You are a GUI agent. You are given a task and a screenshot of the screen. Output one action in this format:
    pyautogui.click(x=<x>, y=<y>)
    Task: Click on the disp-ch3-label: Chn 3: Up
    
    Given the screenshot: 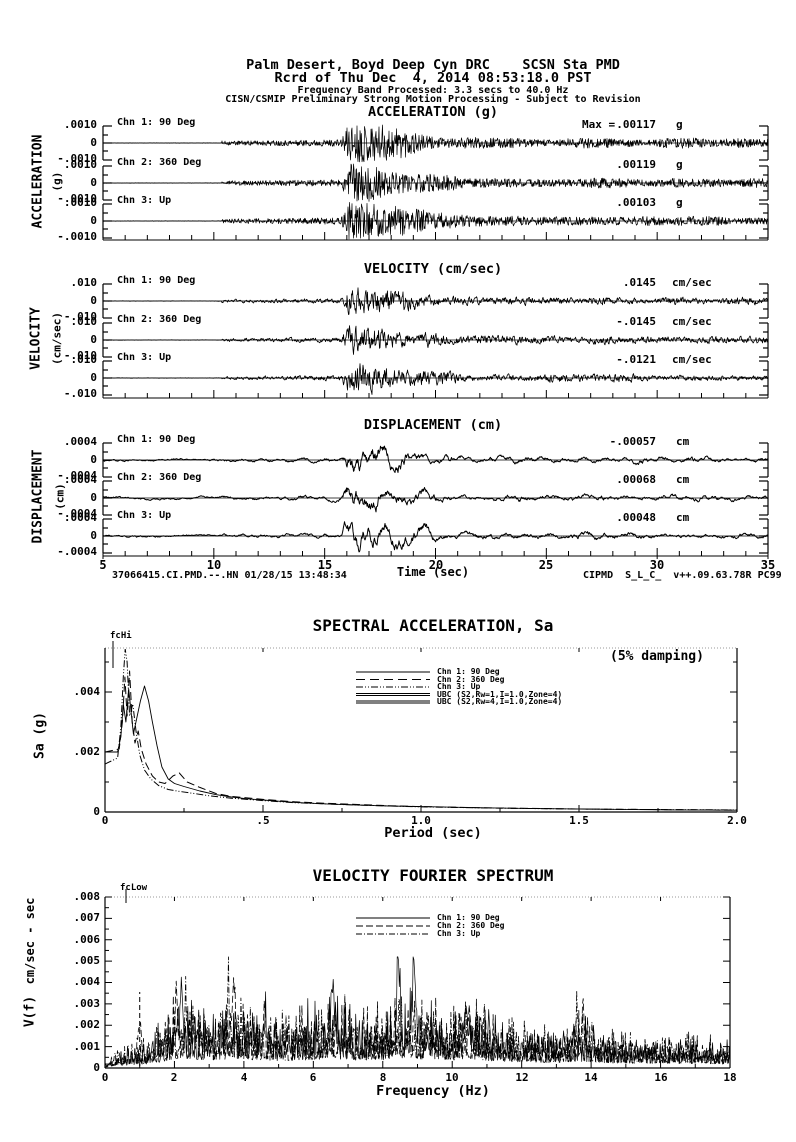 What is the action you would take?
    pyautogui.click(x=144, y=515)
    